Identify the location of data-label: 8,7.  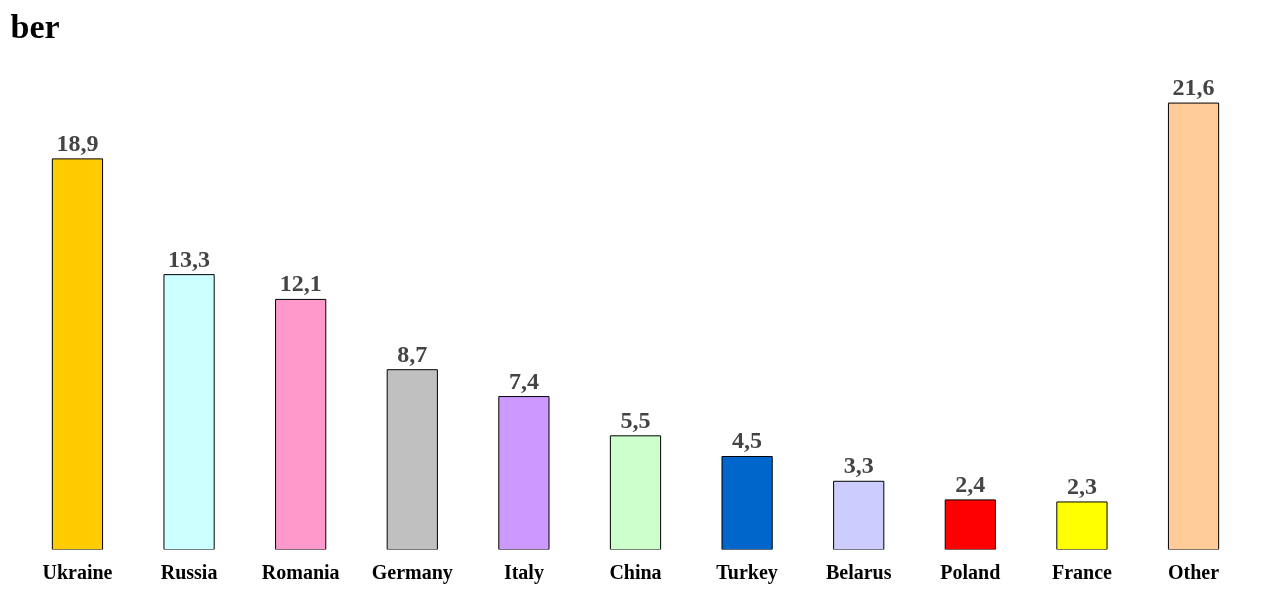
(412, 353).